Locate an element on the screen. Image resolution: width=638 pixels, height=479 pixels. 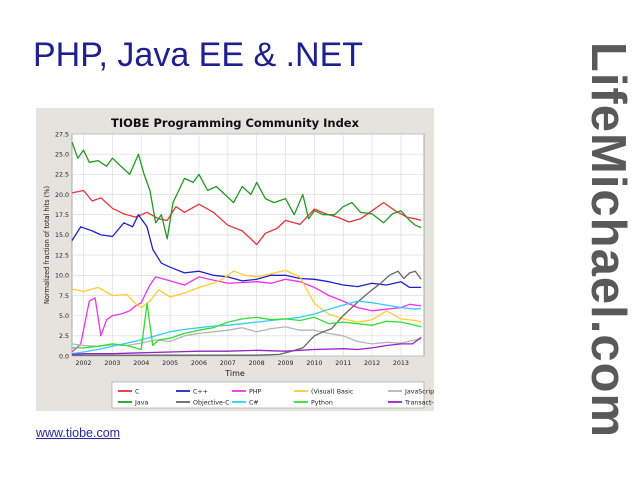
series-line-php is located at coordinates (246, 314).